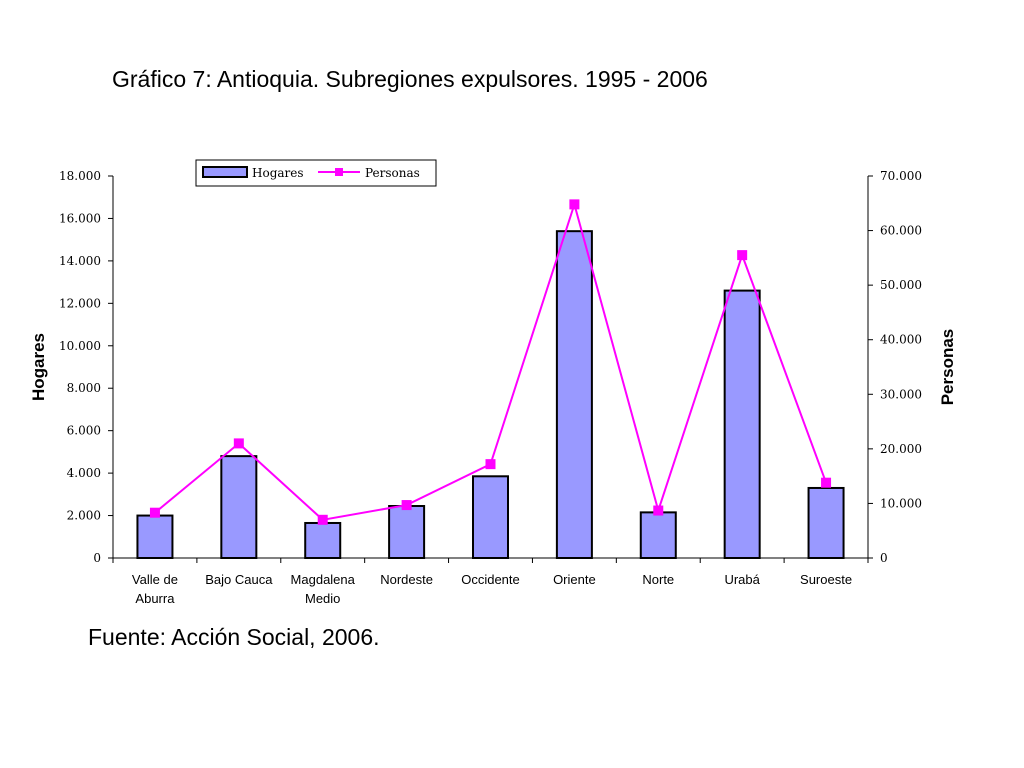  What do you see at coordinates (406, 579) in the screenshot?
I see `x-tick-label: Nordeste` at bounding box center [406, 579].